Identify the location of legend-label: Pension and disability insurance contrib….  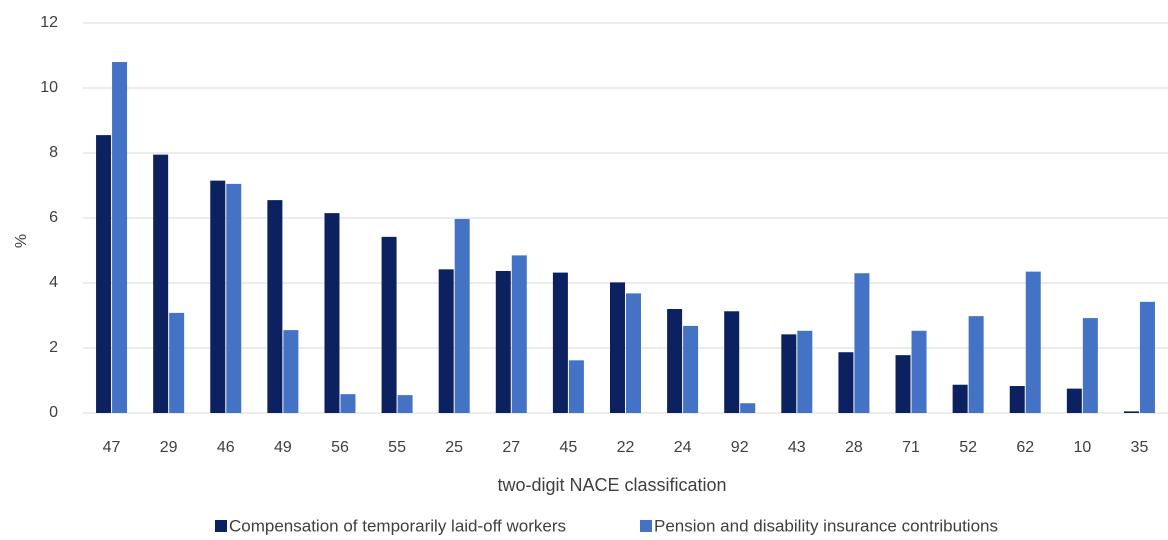
(826, 525).